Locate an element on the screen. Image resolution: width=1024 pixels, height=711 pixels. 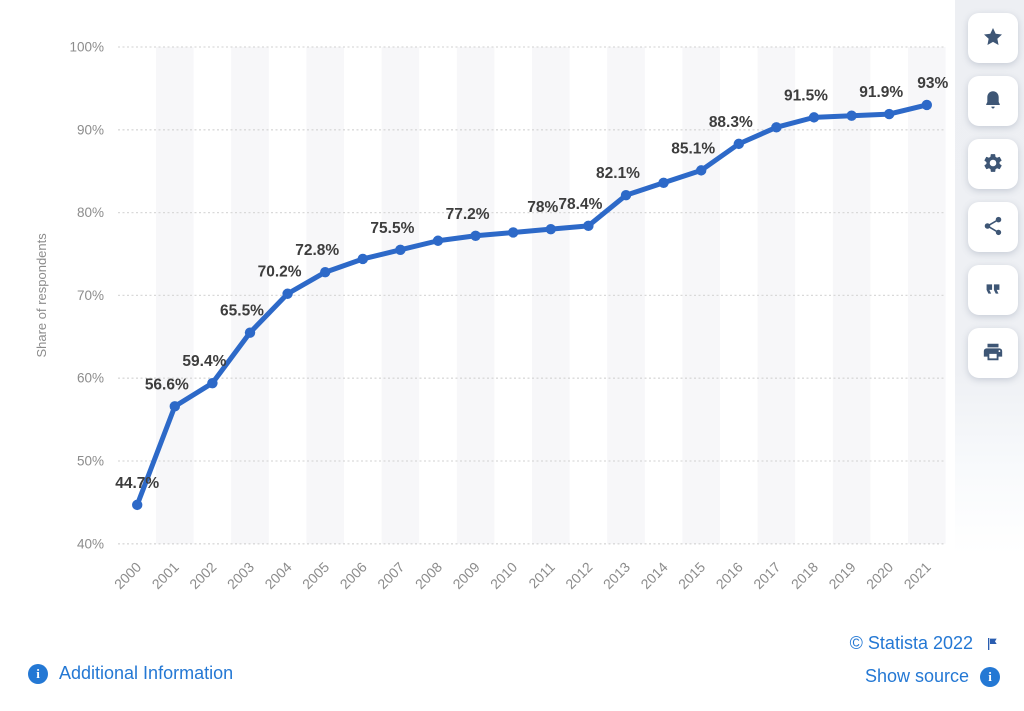
svg-text: 2019 is located at coordinates (841, 575).